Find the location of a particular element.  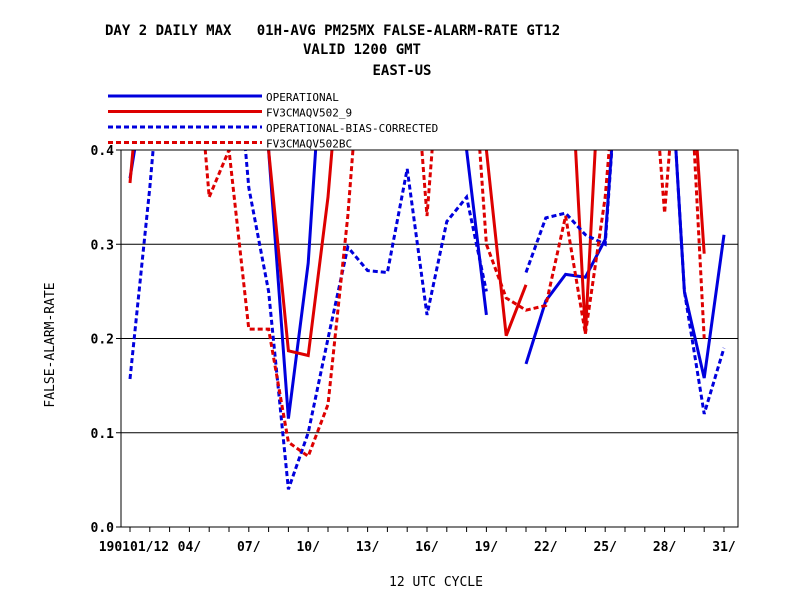

x-tick-label: 16/ is located at coordinates (427, 547).